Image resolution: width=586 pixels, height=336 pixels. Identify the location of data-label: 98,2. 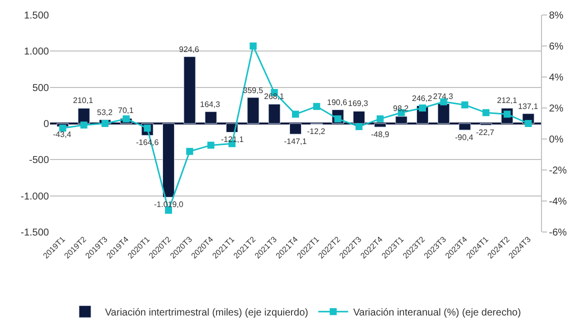
(401, 108).